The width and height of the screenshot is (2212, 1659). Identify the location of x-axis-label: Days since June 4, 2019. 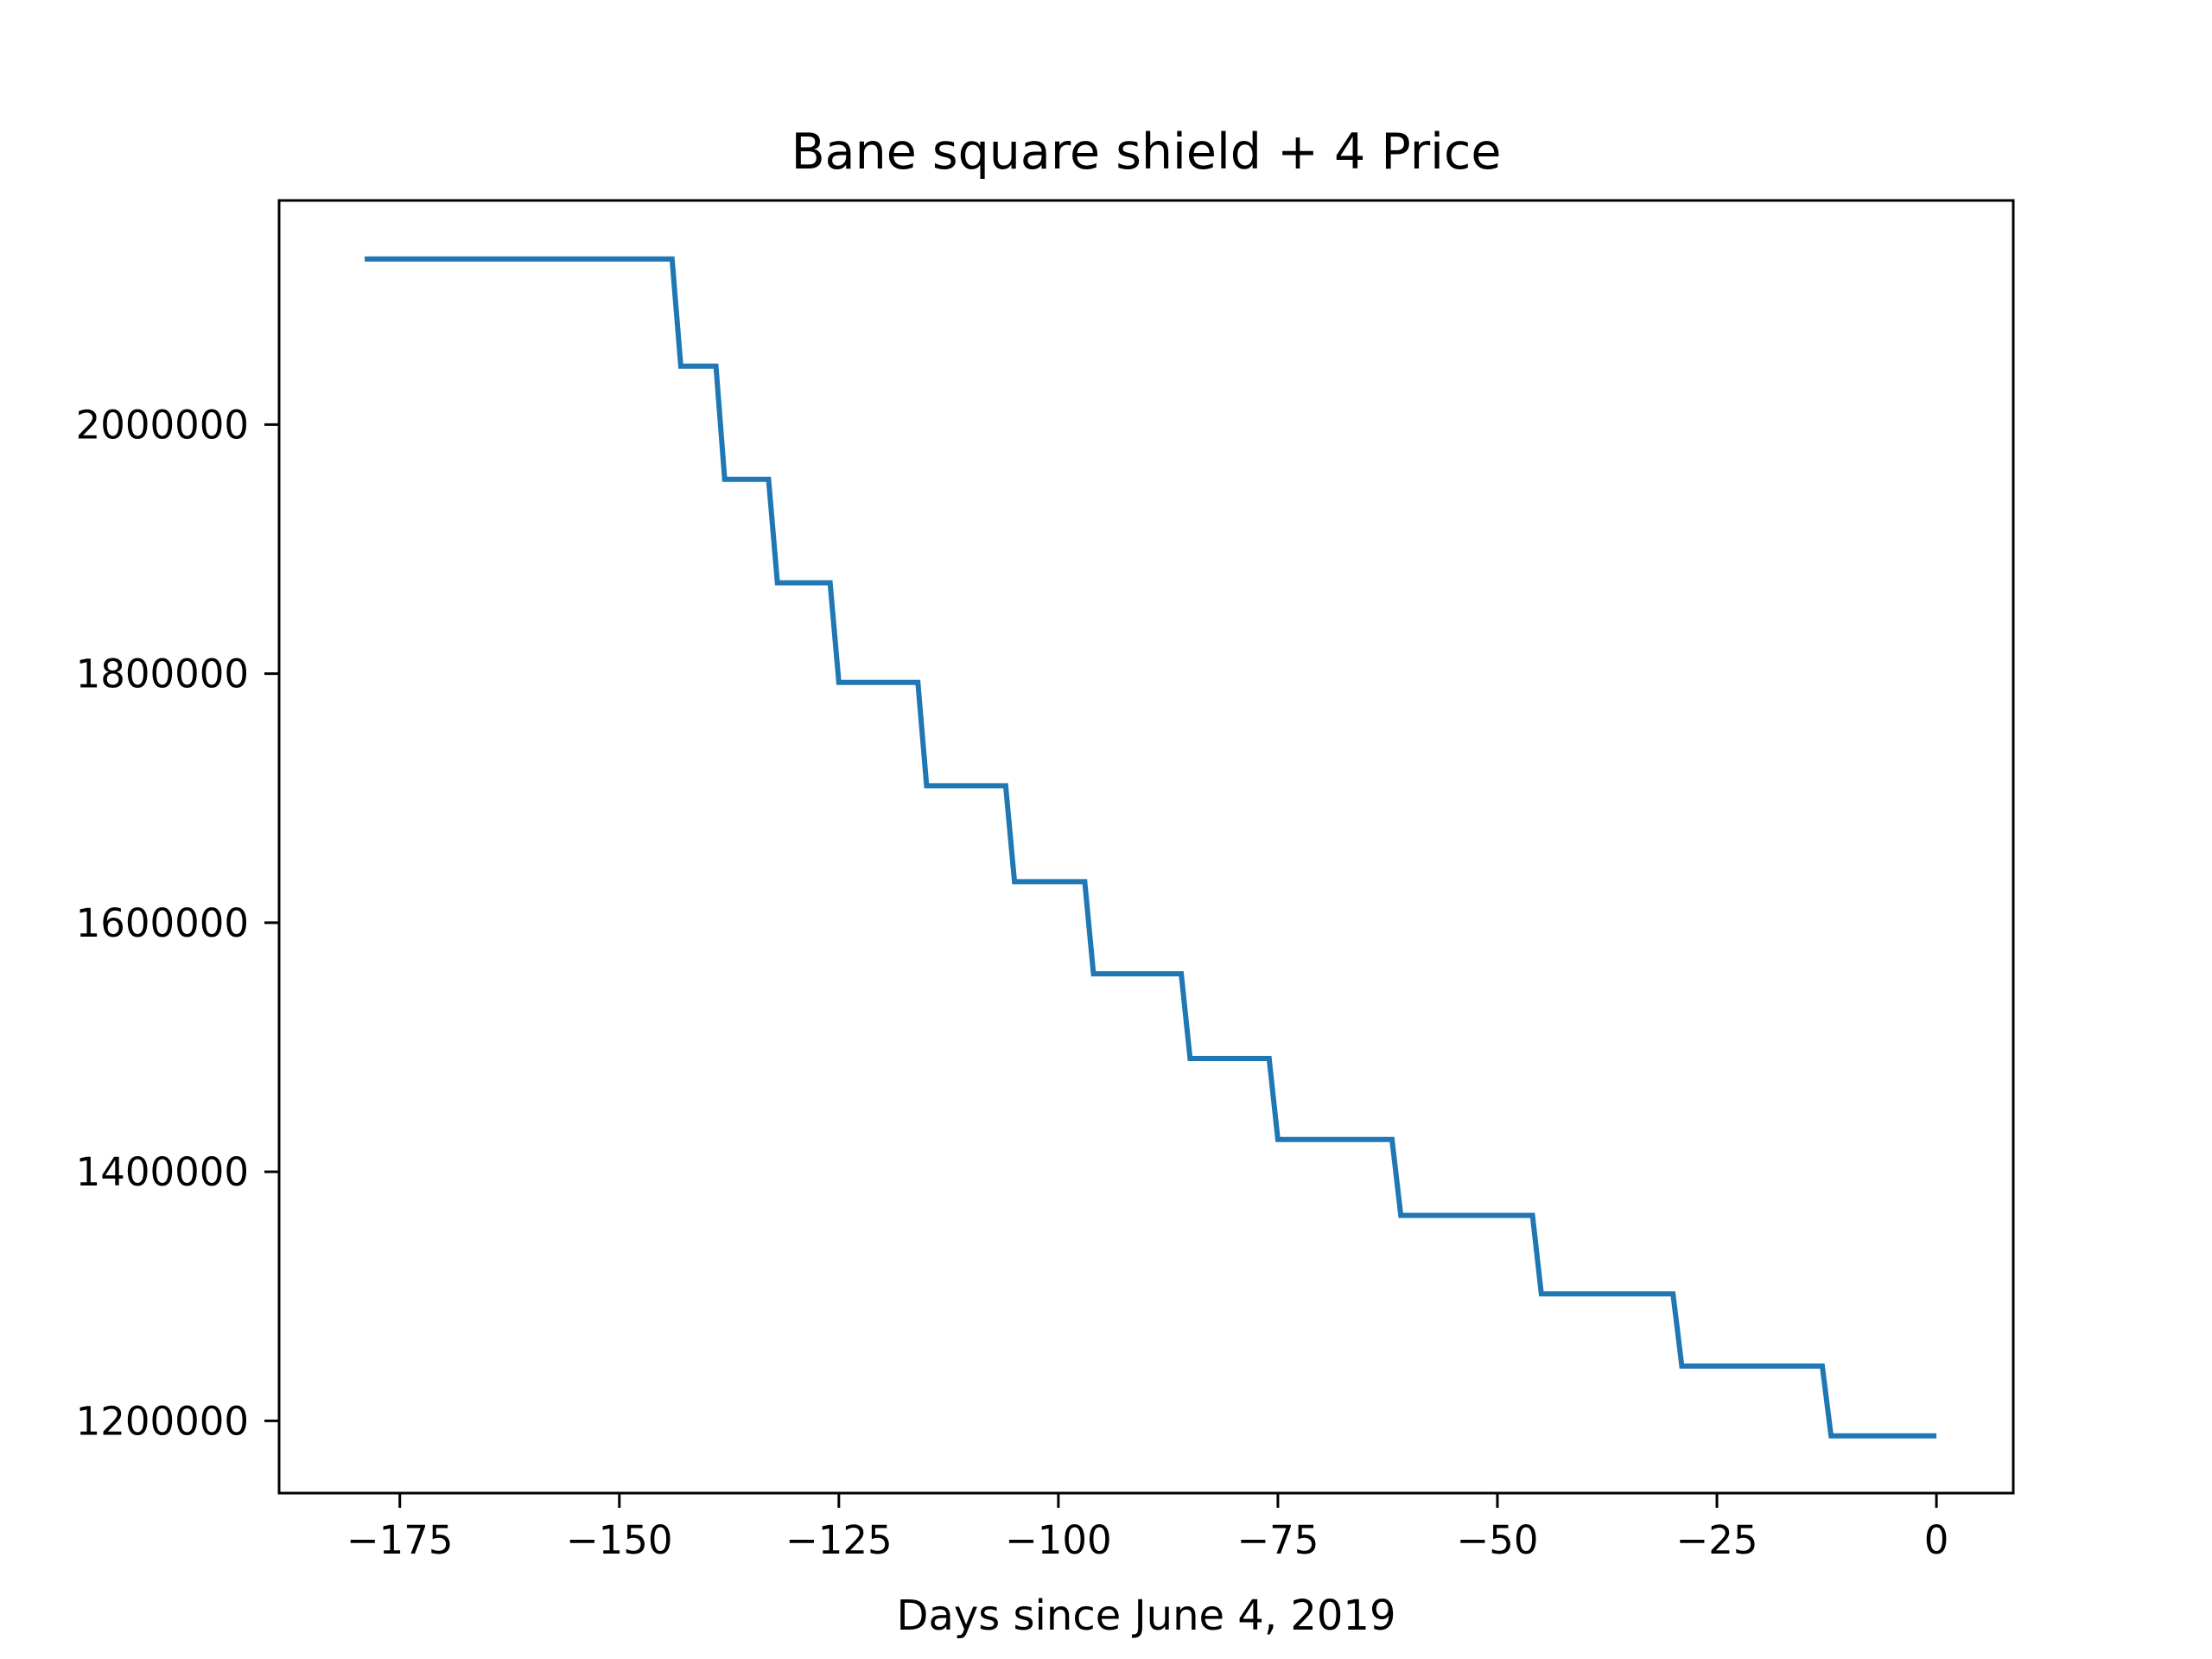
(1146, 1616).